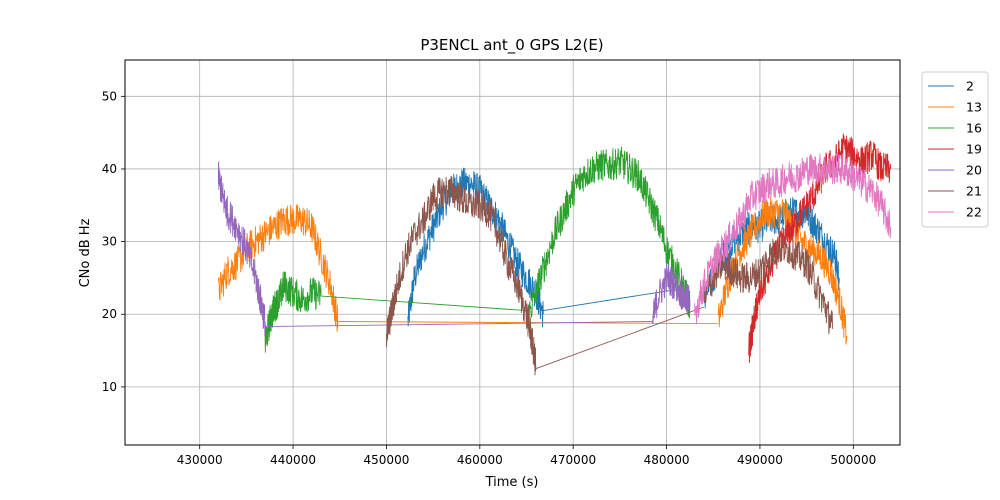 The height and width of the screenshot is (500, 1000). What do you see at coordinates (109, 387) in the screenshot?
I see `y-tick-label: 10` at bounding box center [109, 387].